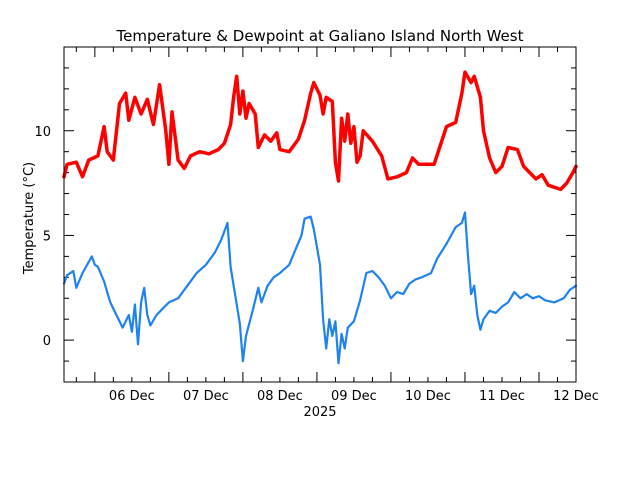  Describe the element at coordinates (502, 396) in the screenshot. I see `x-tick-label: 11 Dec` at that location.